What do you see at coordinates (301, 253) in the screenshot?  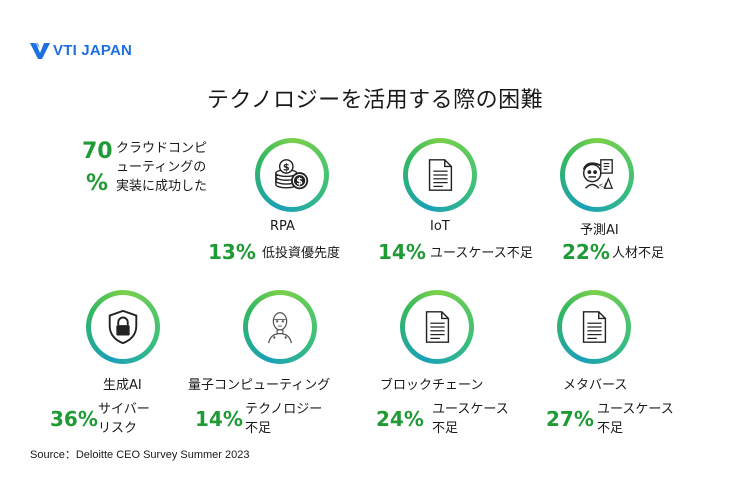 I see `item-desc-rpa: 低投資優先度` at bounding box center [301, 253].